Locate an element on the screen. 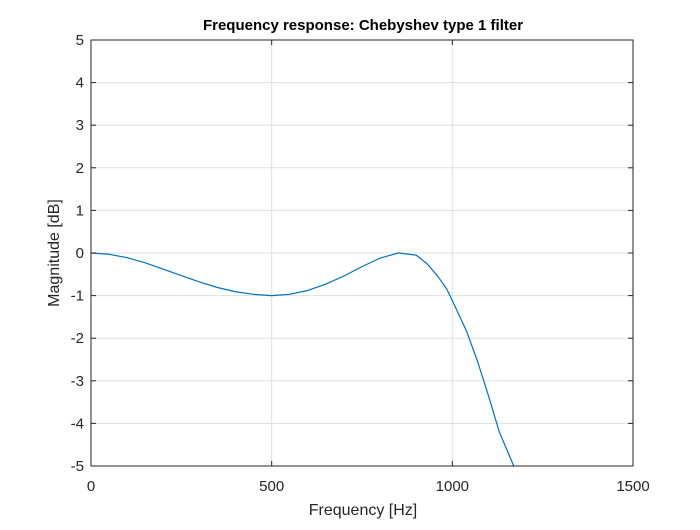  y-tick-label: 3 is located at coordinates (80, 125).